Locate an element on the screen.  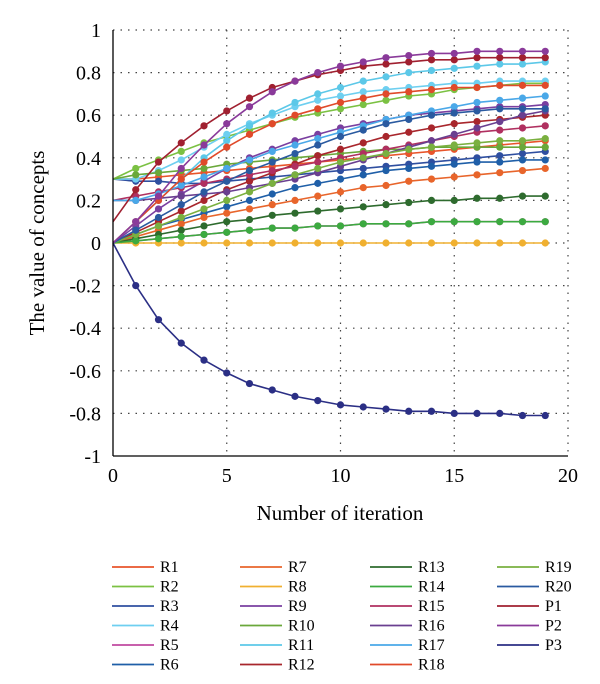
legend-label: R16 is located at coordinates (431, 626).